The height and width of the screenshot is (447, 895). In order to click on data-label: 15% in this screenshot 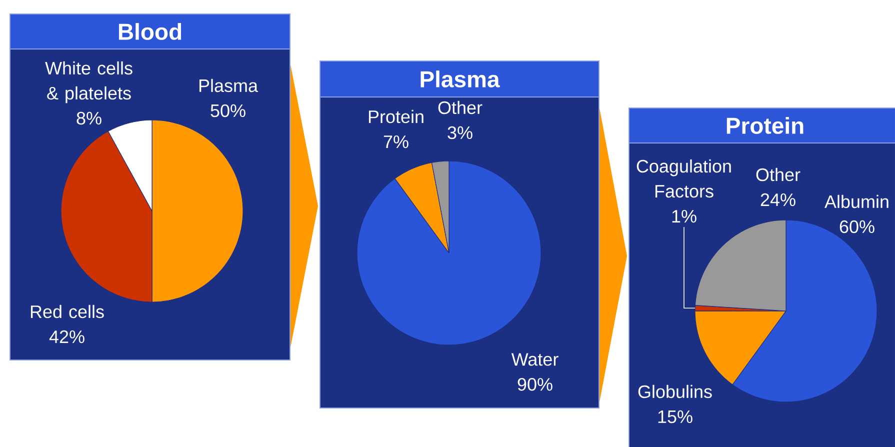, I will do `click(675, 417)`.